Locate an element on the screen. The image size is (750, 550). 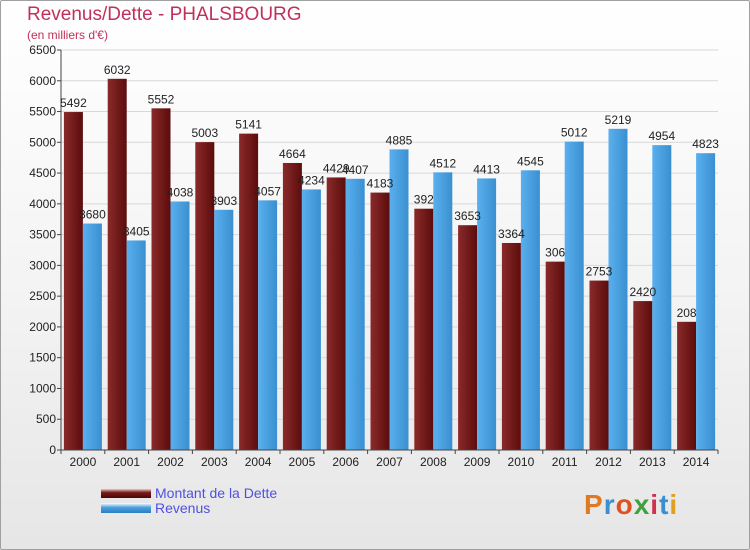
label-debt-2010: 3364 is located at coordinates (511, 234).